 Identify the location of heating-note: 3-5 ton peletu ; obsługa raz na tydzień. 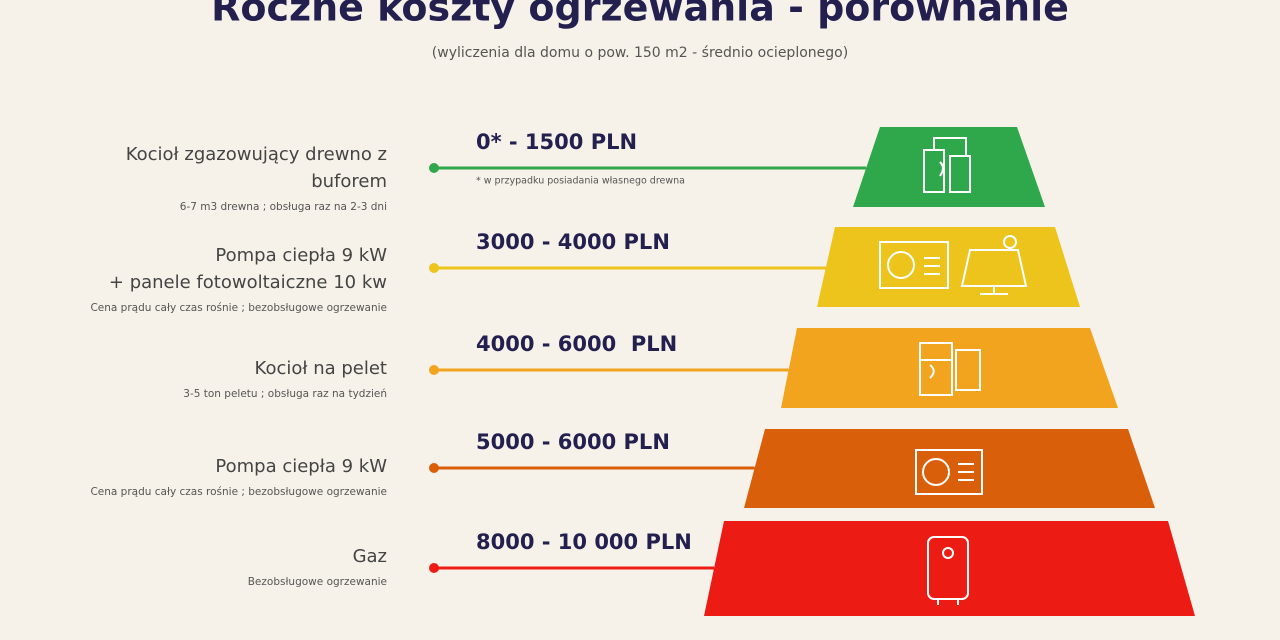
(285, 394).